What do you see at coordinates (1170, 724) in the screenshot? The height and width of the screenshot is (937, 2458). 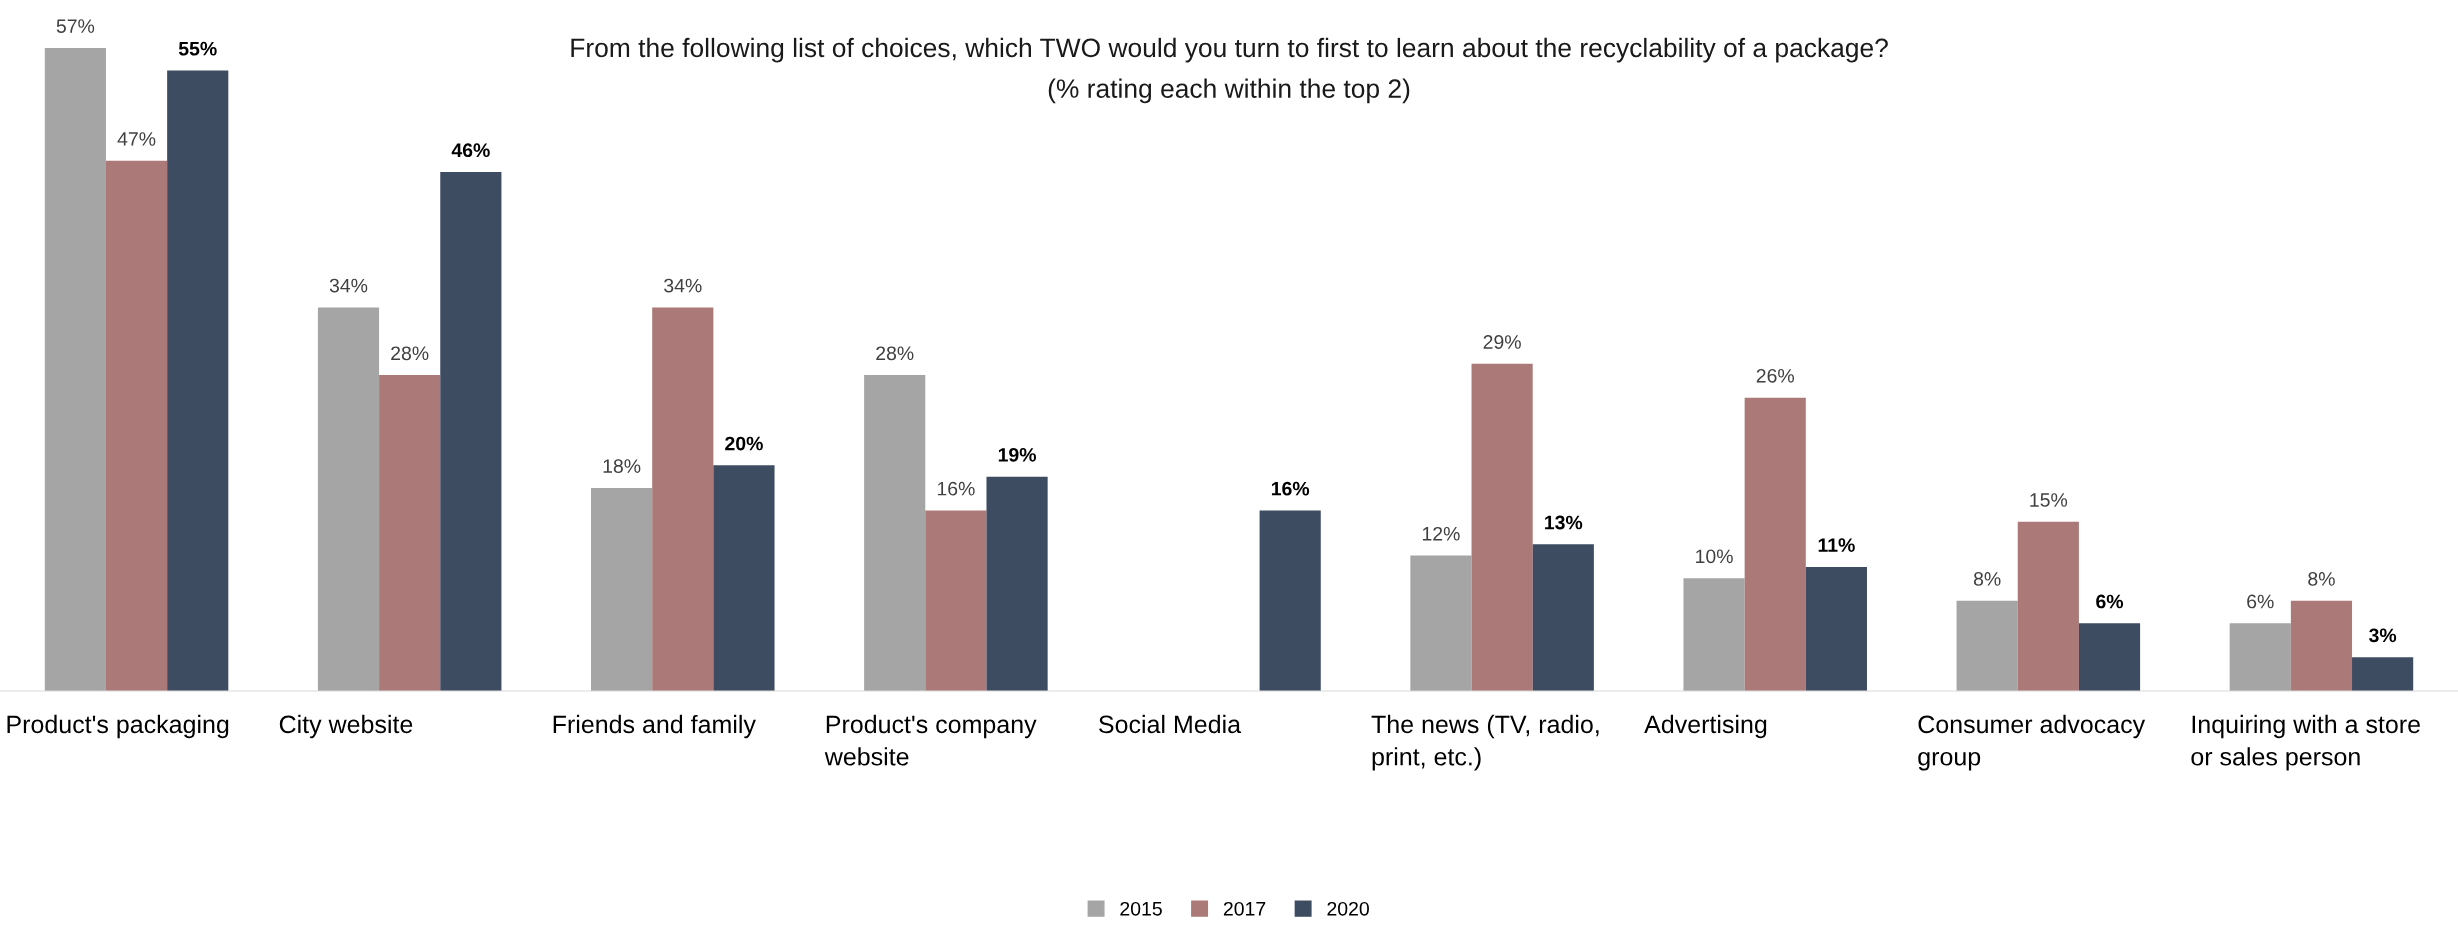 I see `x-tick-label: Social Media` at bounding box center [1170, 724].